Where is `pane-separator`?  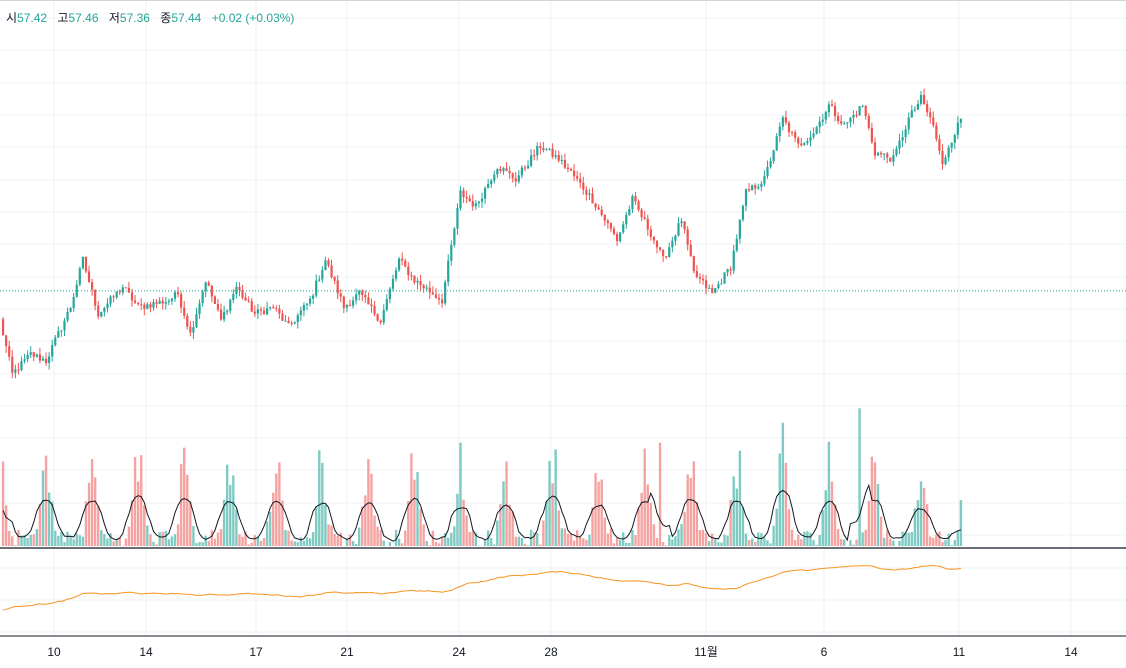
pane-separator is located at coordinates (563, 592).